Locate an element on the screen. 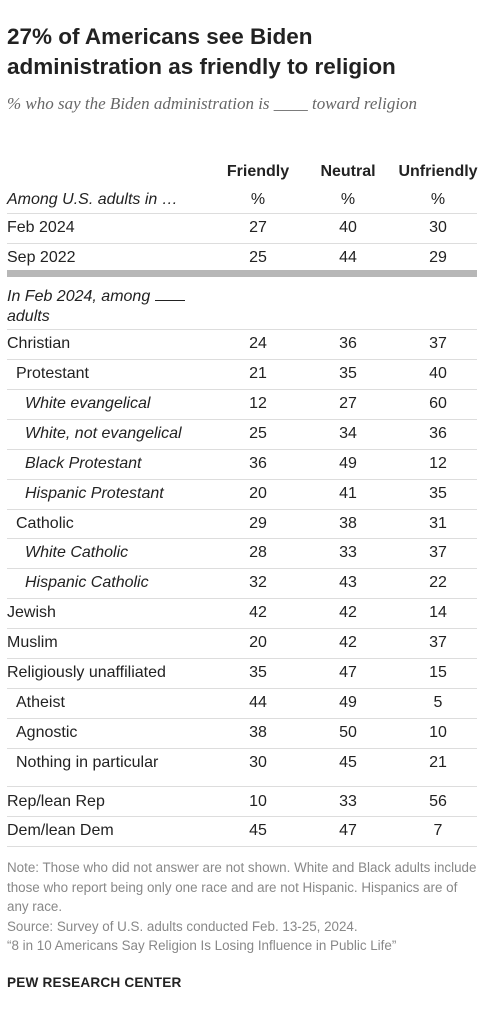 This screenshot has width=485, height=1023. title-line-2: administration as friendly to religion is located at coordinates (201, 66).